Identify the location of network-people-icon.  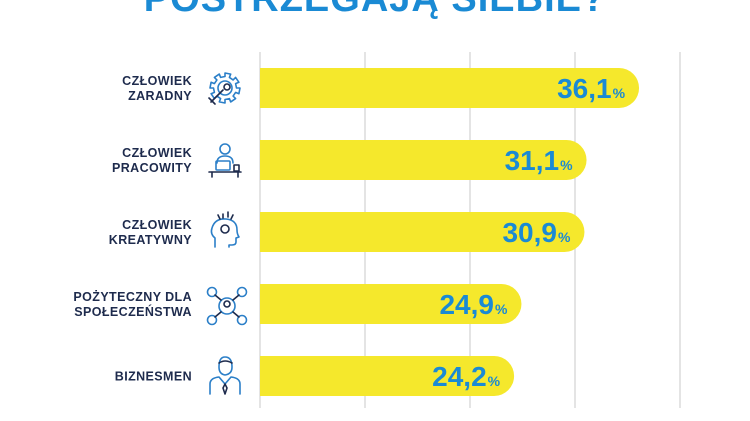
(227, 306).